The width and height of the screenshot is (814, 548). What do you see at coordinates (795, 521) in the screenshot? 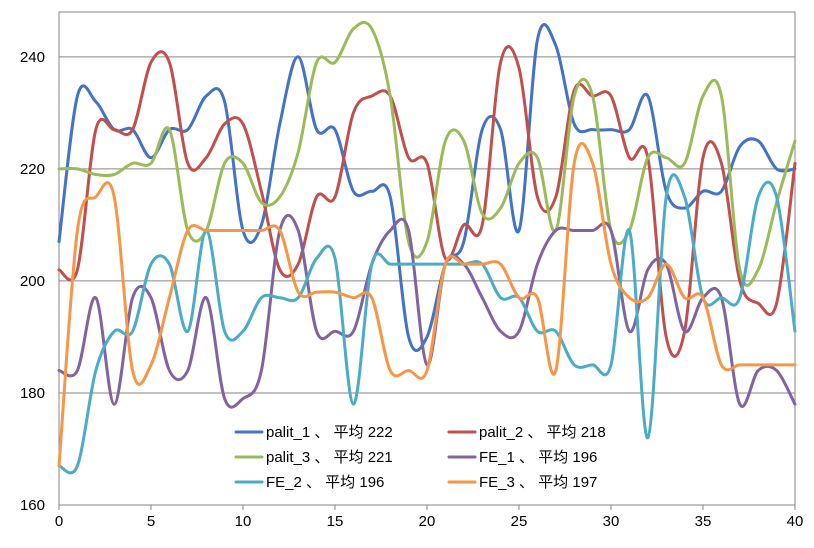
I see `x-tick-label-40: 40` at bounding box center [795, 521].